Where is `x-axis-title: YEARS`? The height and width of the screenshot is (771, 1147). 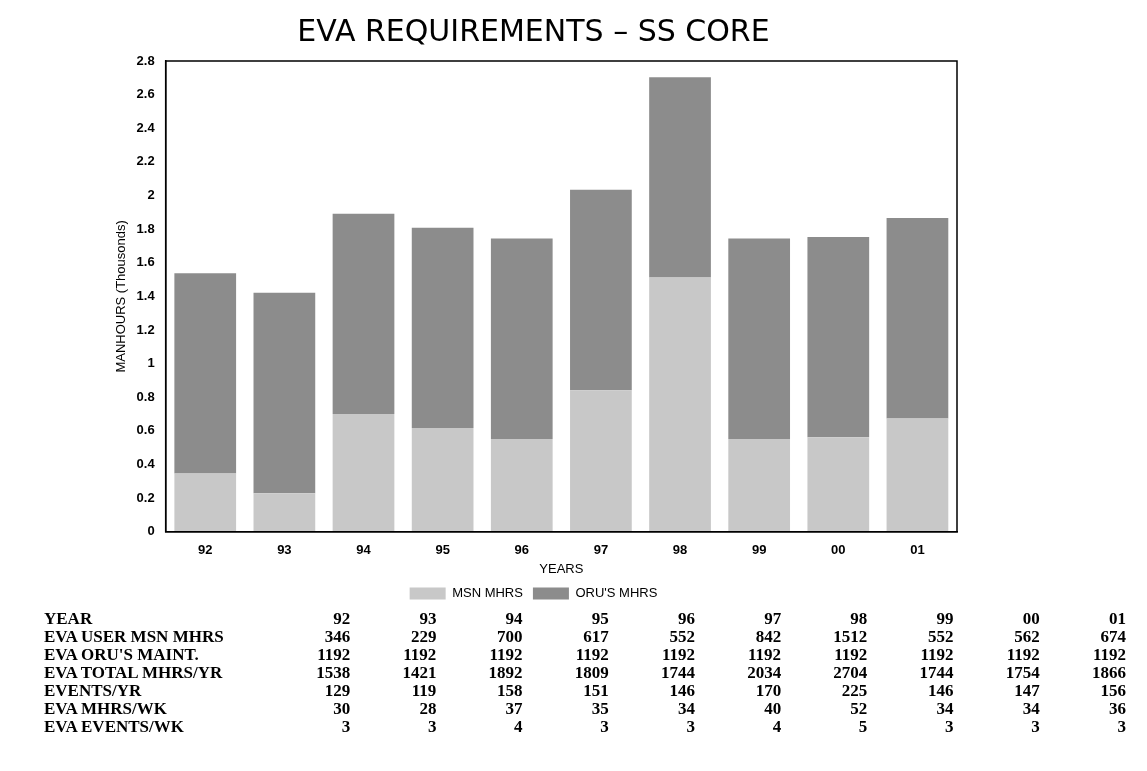
x-axis-title: YEARS is located at coordinates (561, 568).